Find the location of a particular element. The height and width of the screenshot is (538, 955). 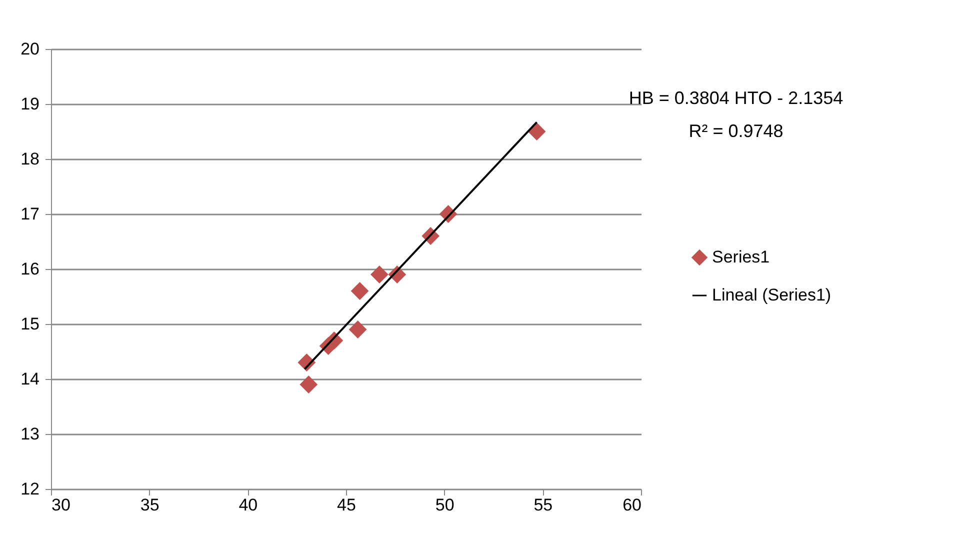

x-tick-label: 45 is located at coordinates (346, 505).